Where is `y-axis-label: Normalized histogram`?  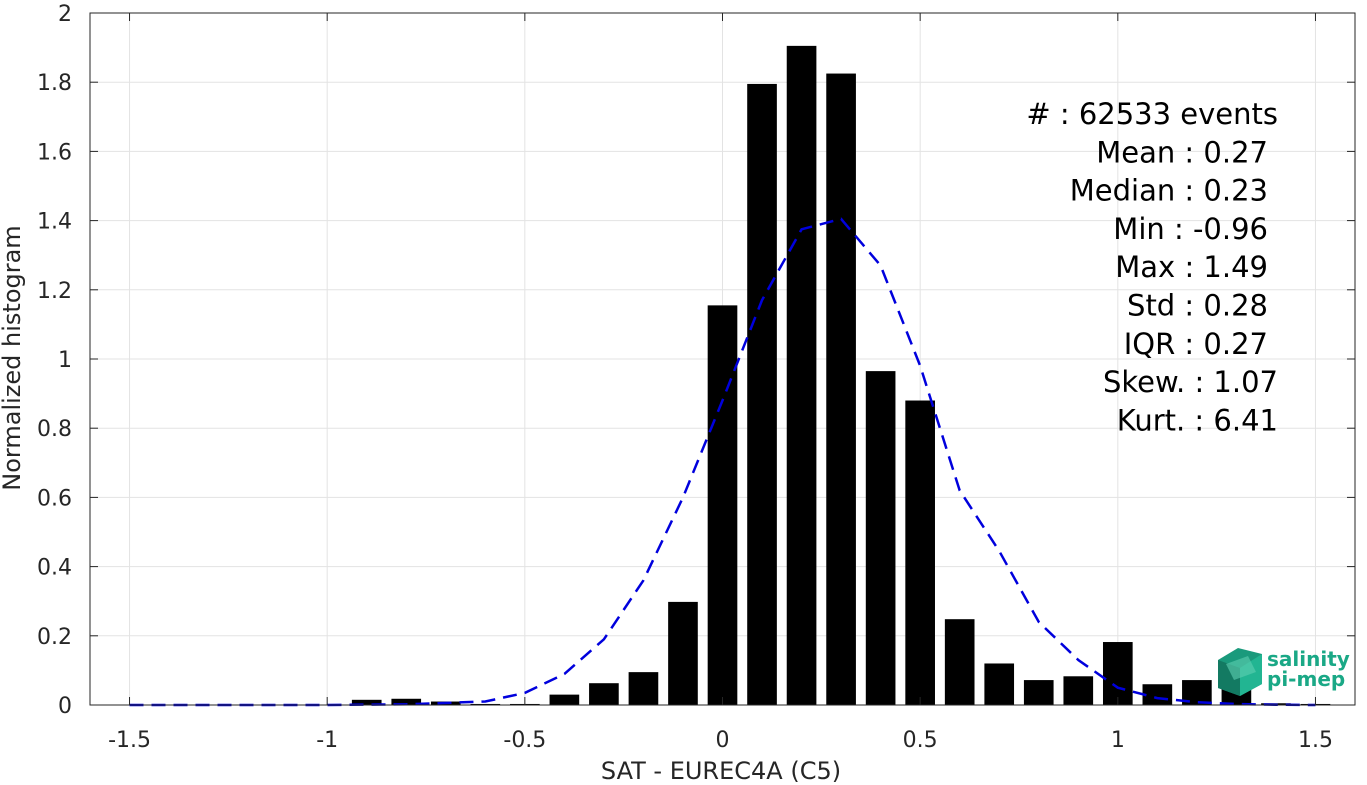 y-axis-label: Normalized histogram is located at coordinates (13, 357).